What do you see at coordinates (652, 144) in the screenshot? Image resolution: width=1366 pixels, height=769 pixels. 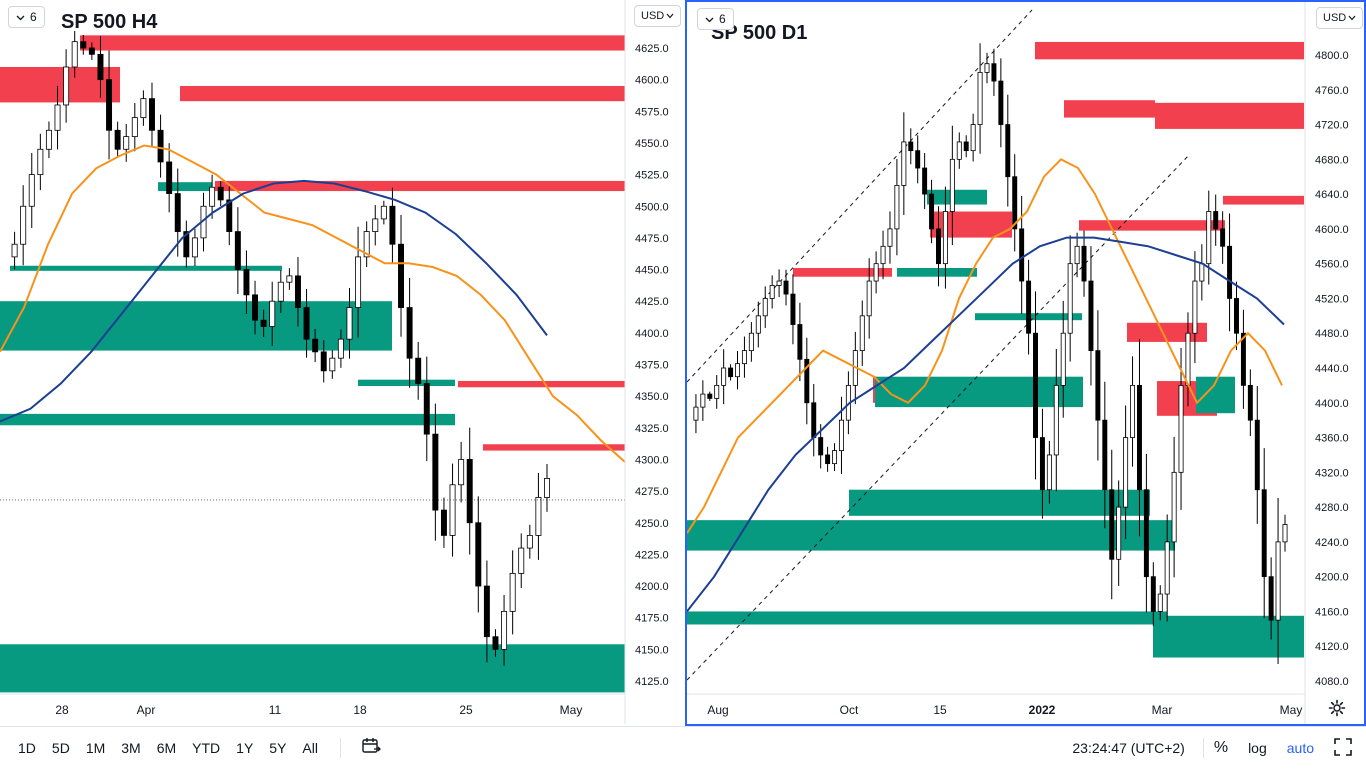 I see `price-tick-label: 4550.0` at bounding box center [652, 144].